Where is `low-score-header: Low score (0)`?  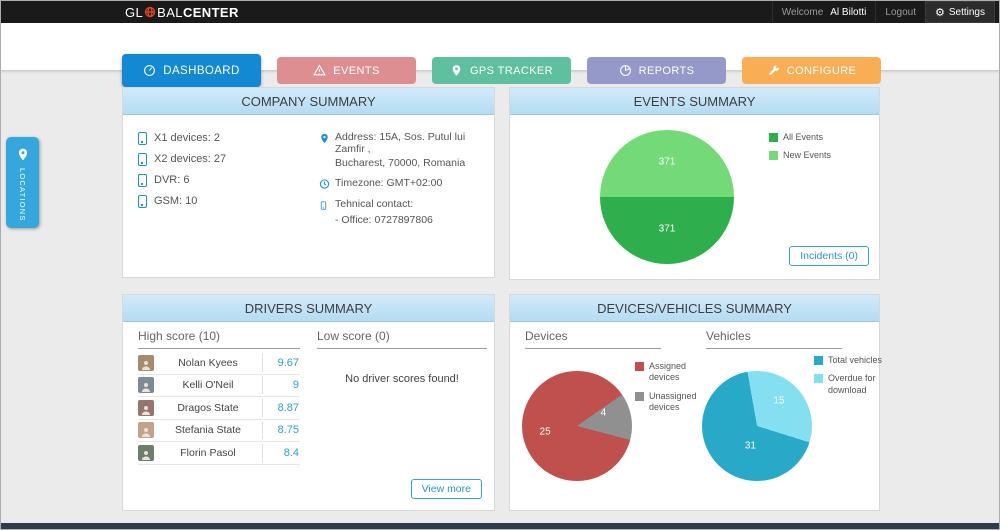 low-score-header: Low score (0) is located at coordinates (402, 339).